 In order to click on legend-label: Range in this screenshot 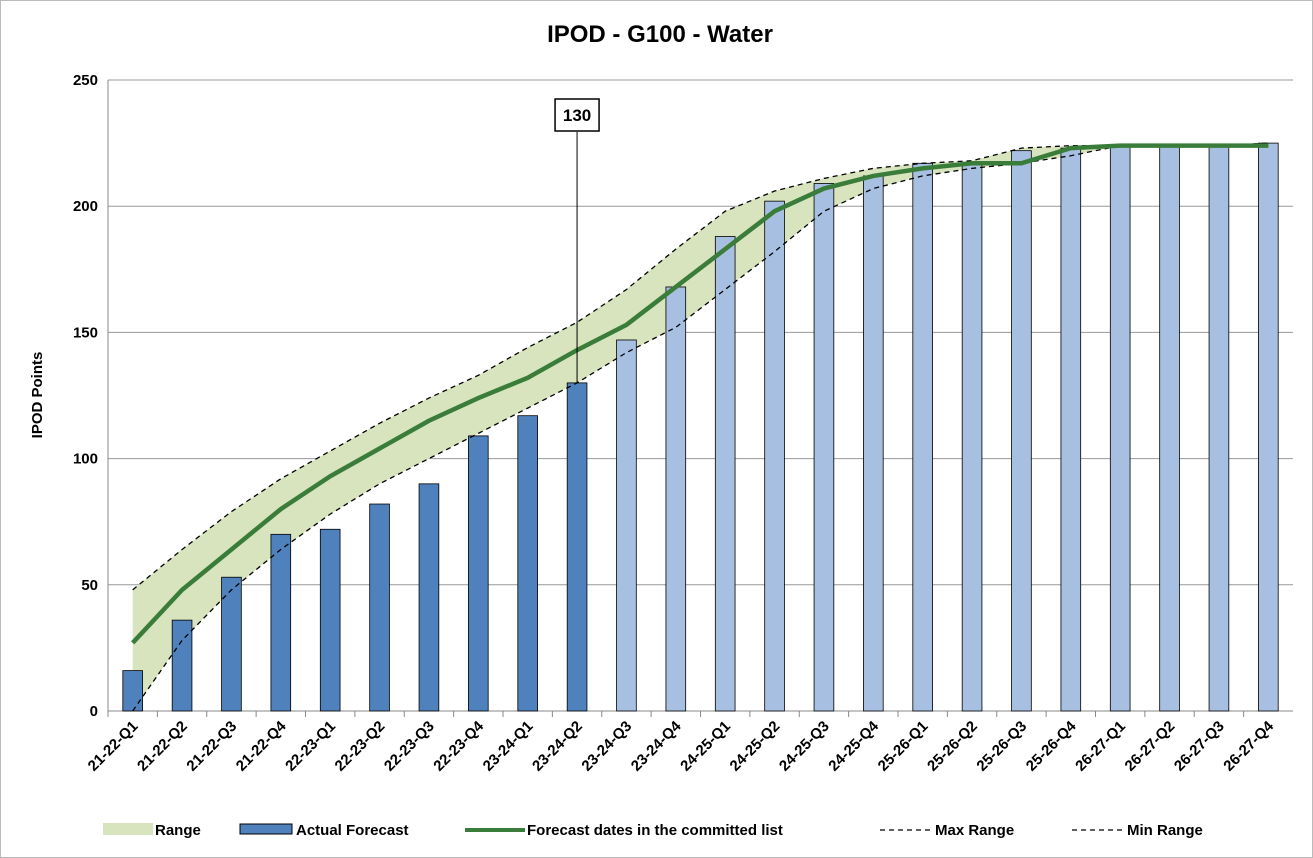, I will do `click(178, 830)`.